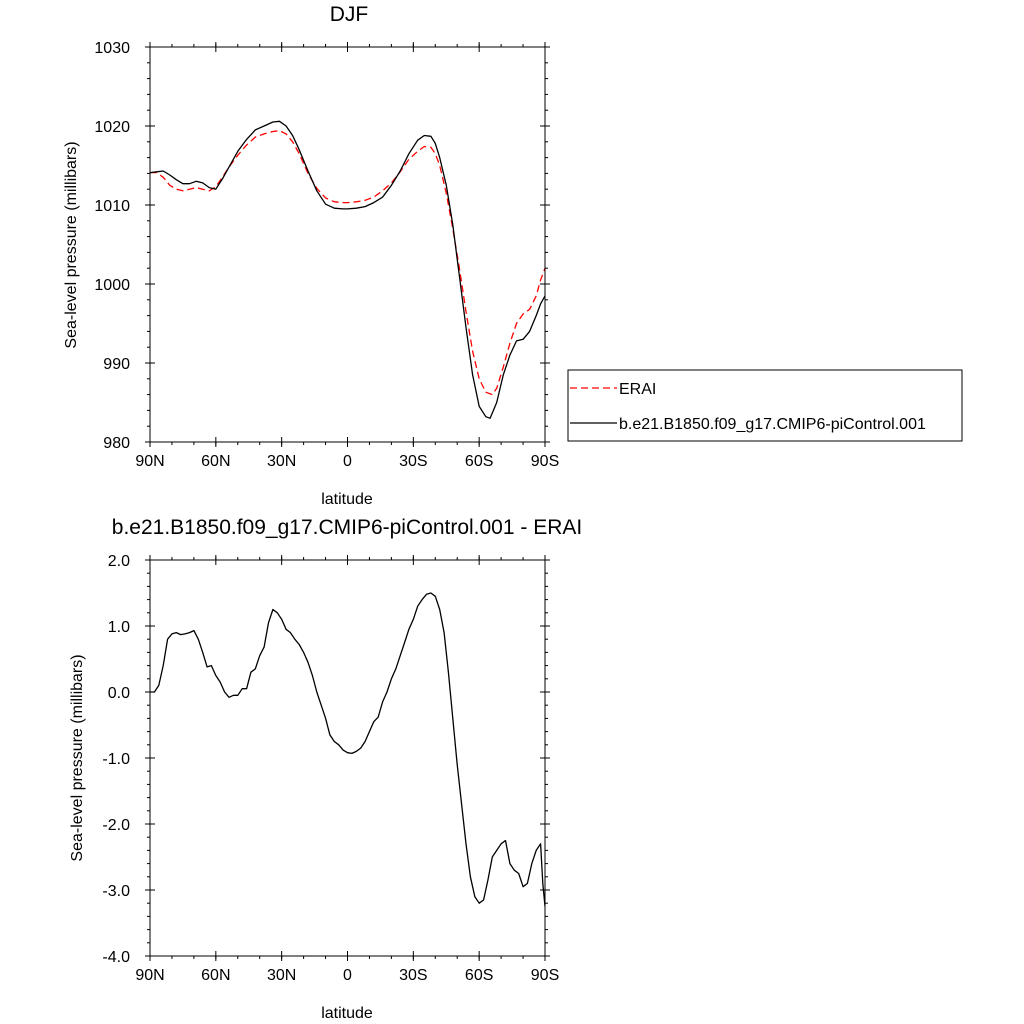 The image size is (1024, 1024). What do you see at coordinates (116, 957) in the screenshot?
I see `bottom-chart-y-tick-label: -4.0` at bounding box center [116, 957].